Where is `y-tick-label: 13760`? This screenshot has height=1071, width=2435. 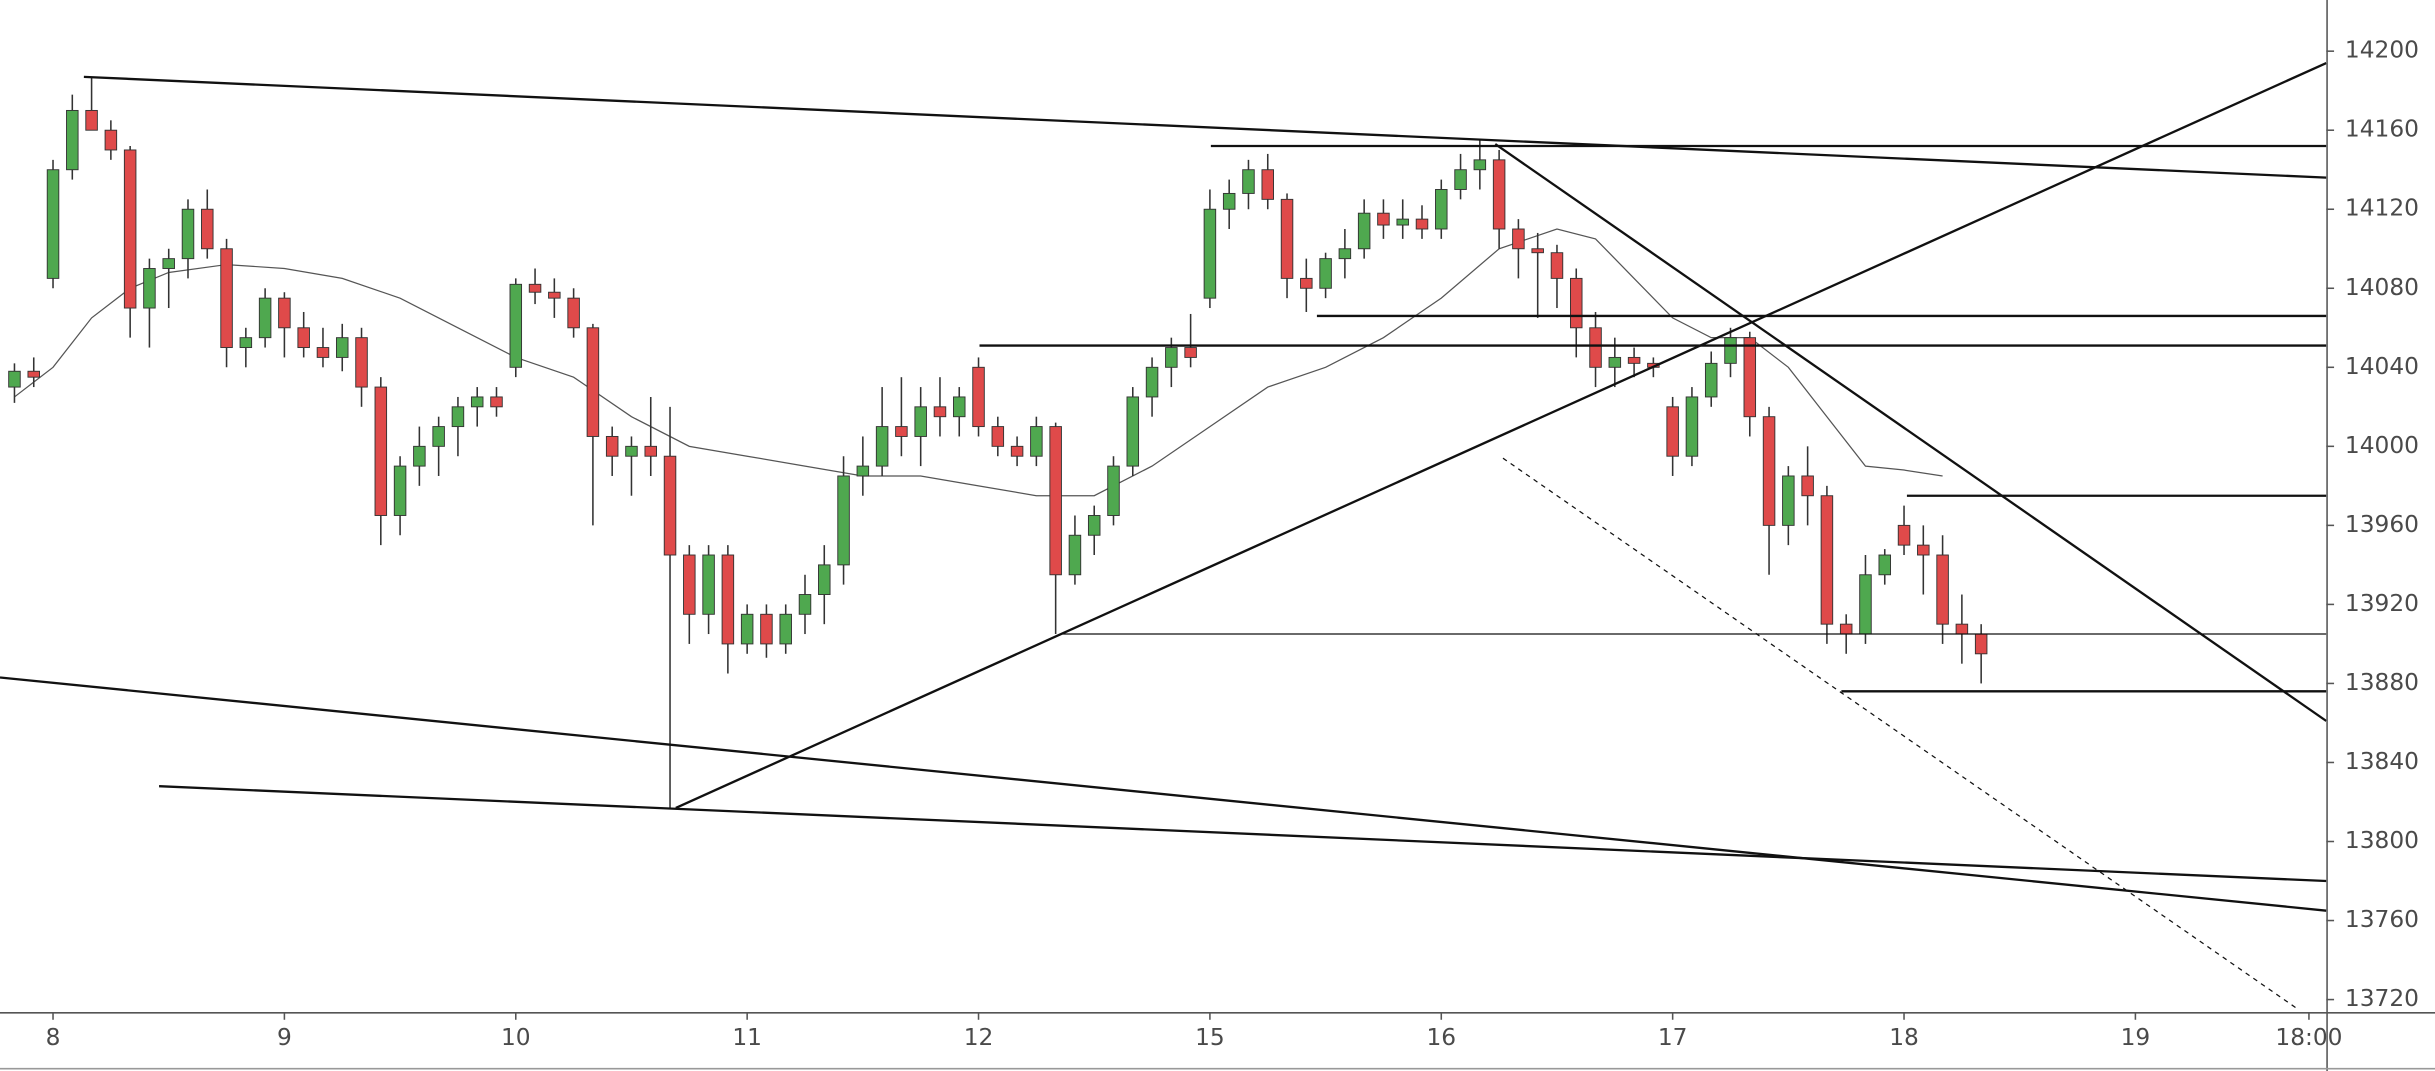 y-tick-label: 13760 is located at coordinates (2382, 919).